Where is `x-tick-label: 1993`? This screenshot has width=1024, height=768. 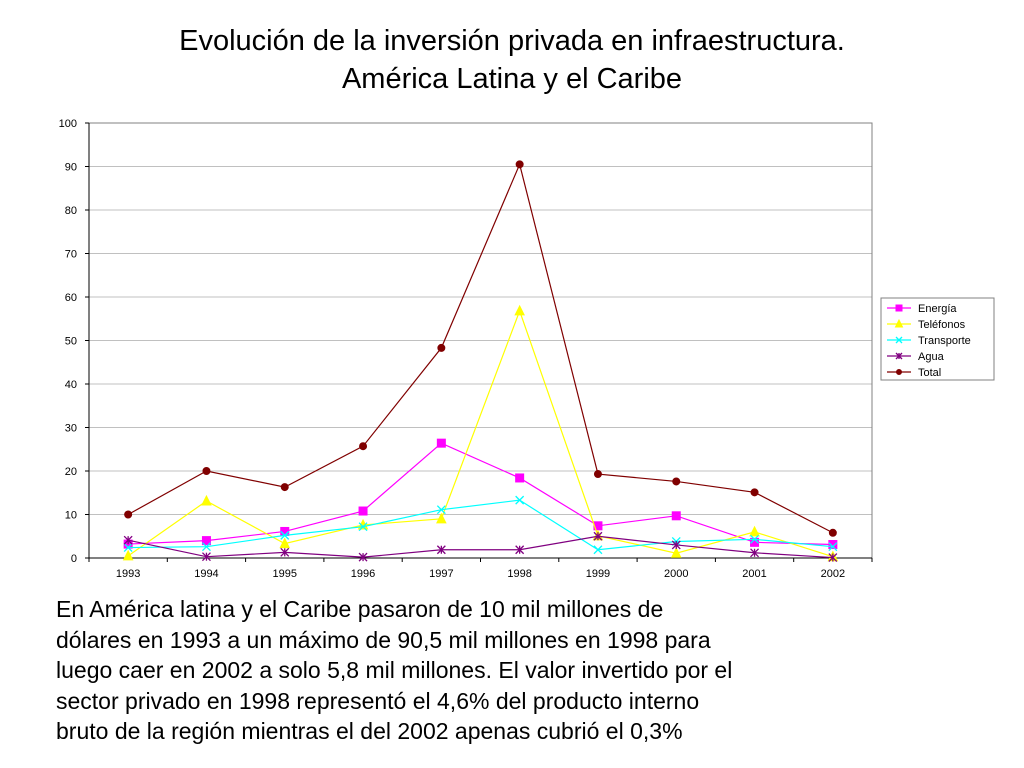
x-tick-label: 1993 is located at coordinates (128, 574).